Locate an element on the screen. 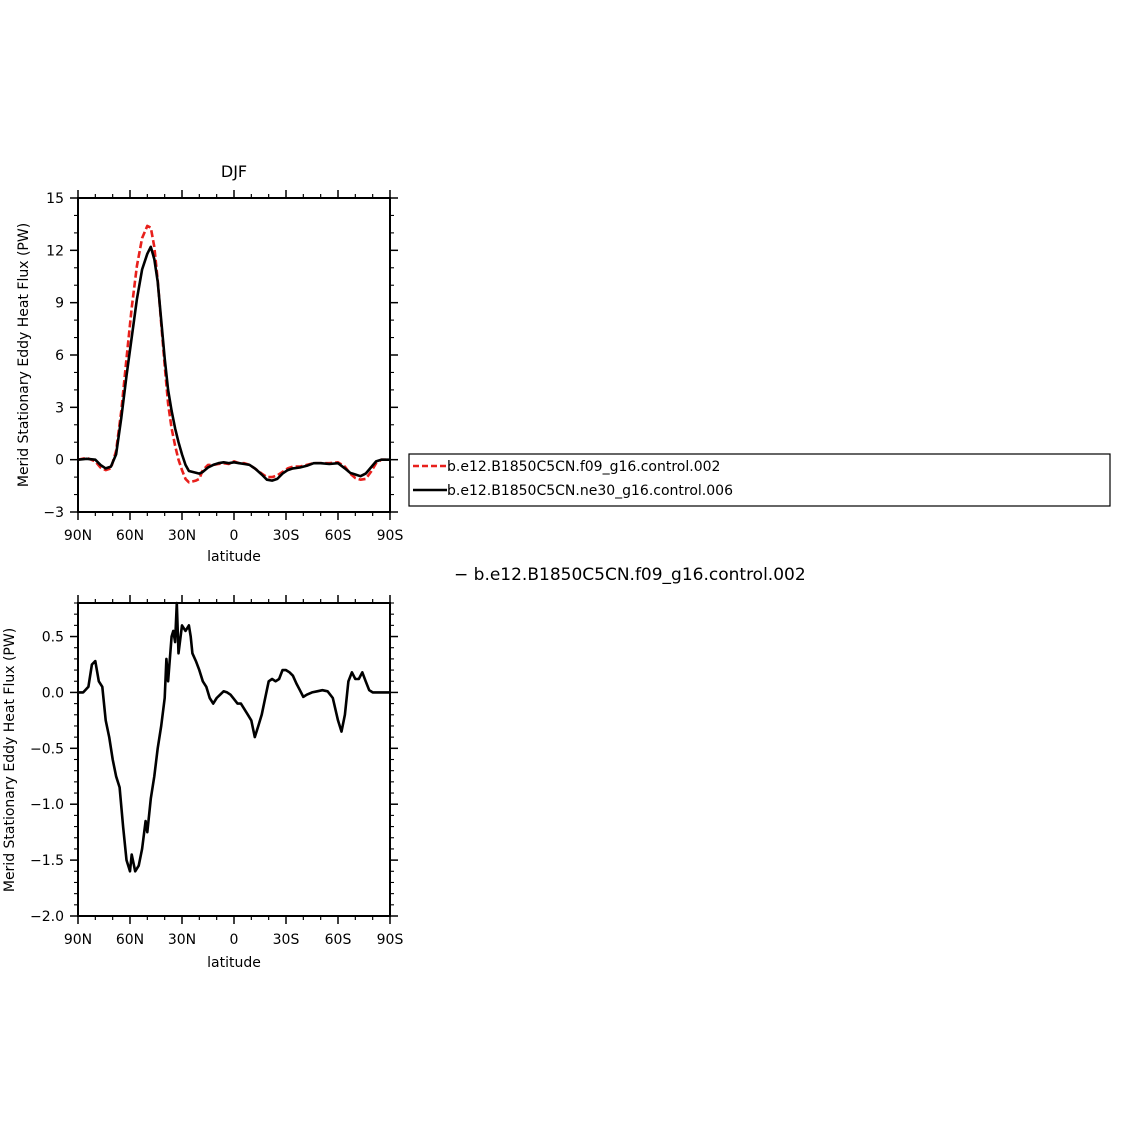 The height and width of the screenshot is (1131, 1128). top-x-tick-label: 90N is located at coordinates (78, 536).